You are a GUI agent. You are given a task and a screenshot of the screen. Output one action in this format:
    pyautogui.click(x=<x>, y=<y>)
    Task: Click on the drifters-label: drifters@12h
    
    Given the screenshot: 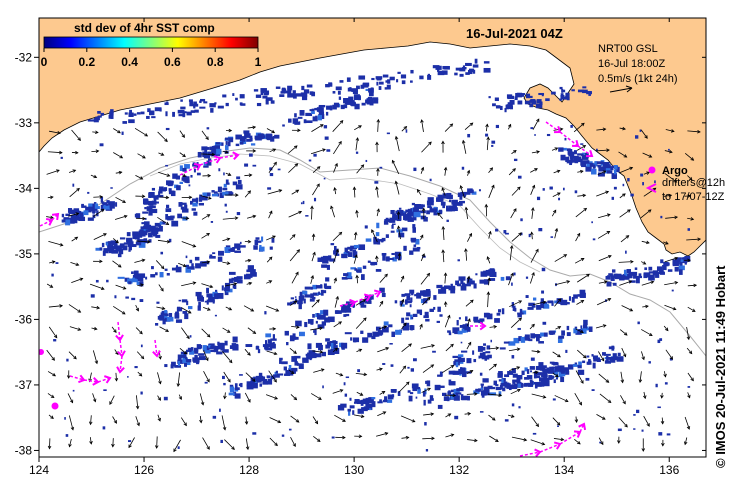 What is the action you would take?
    pyautogui.click(x=693, y=183)
    